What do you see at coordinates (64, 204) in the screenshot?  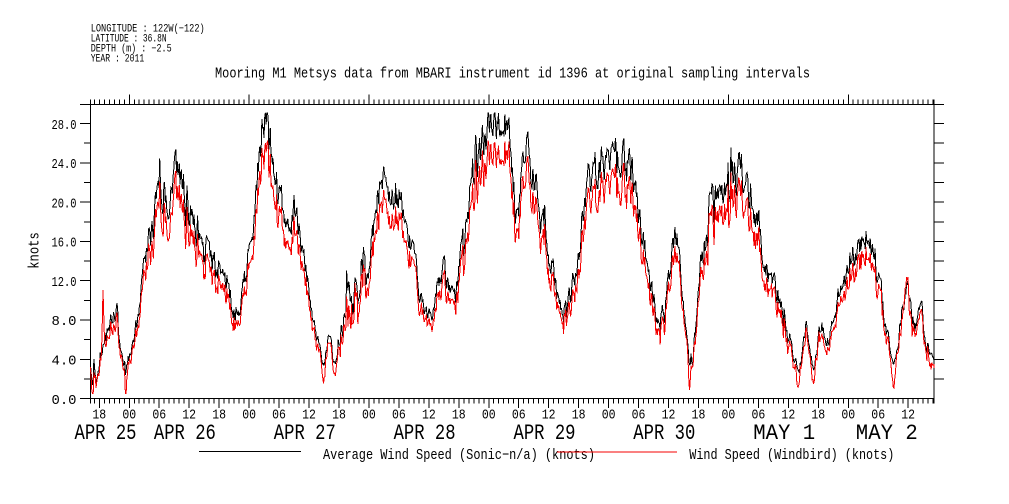 I see `svg-text: 20.0` at bounding box center [64, 204].